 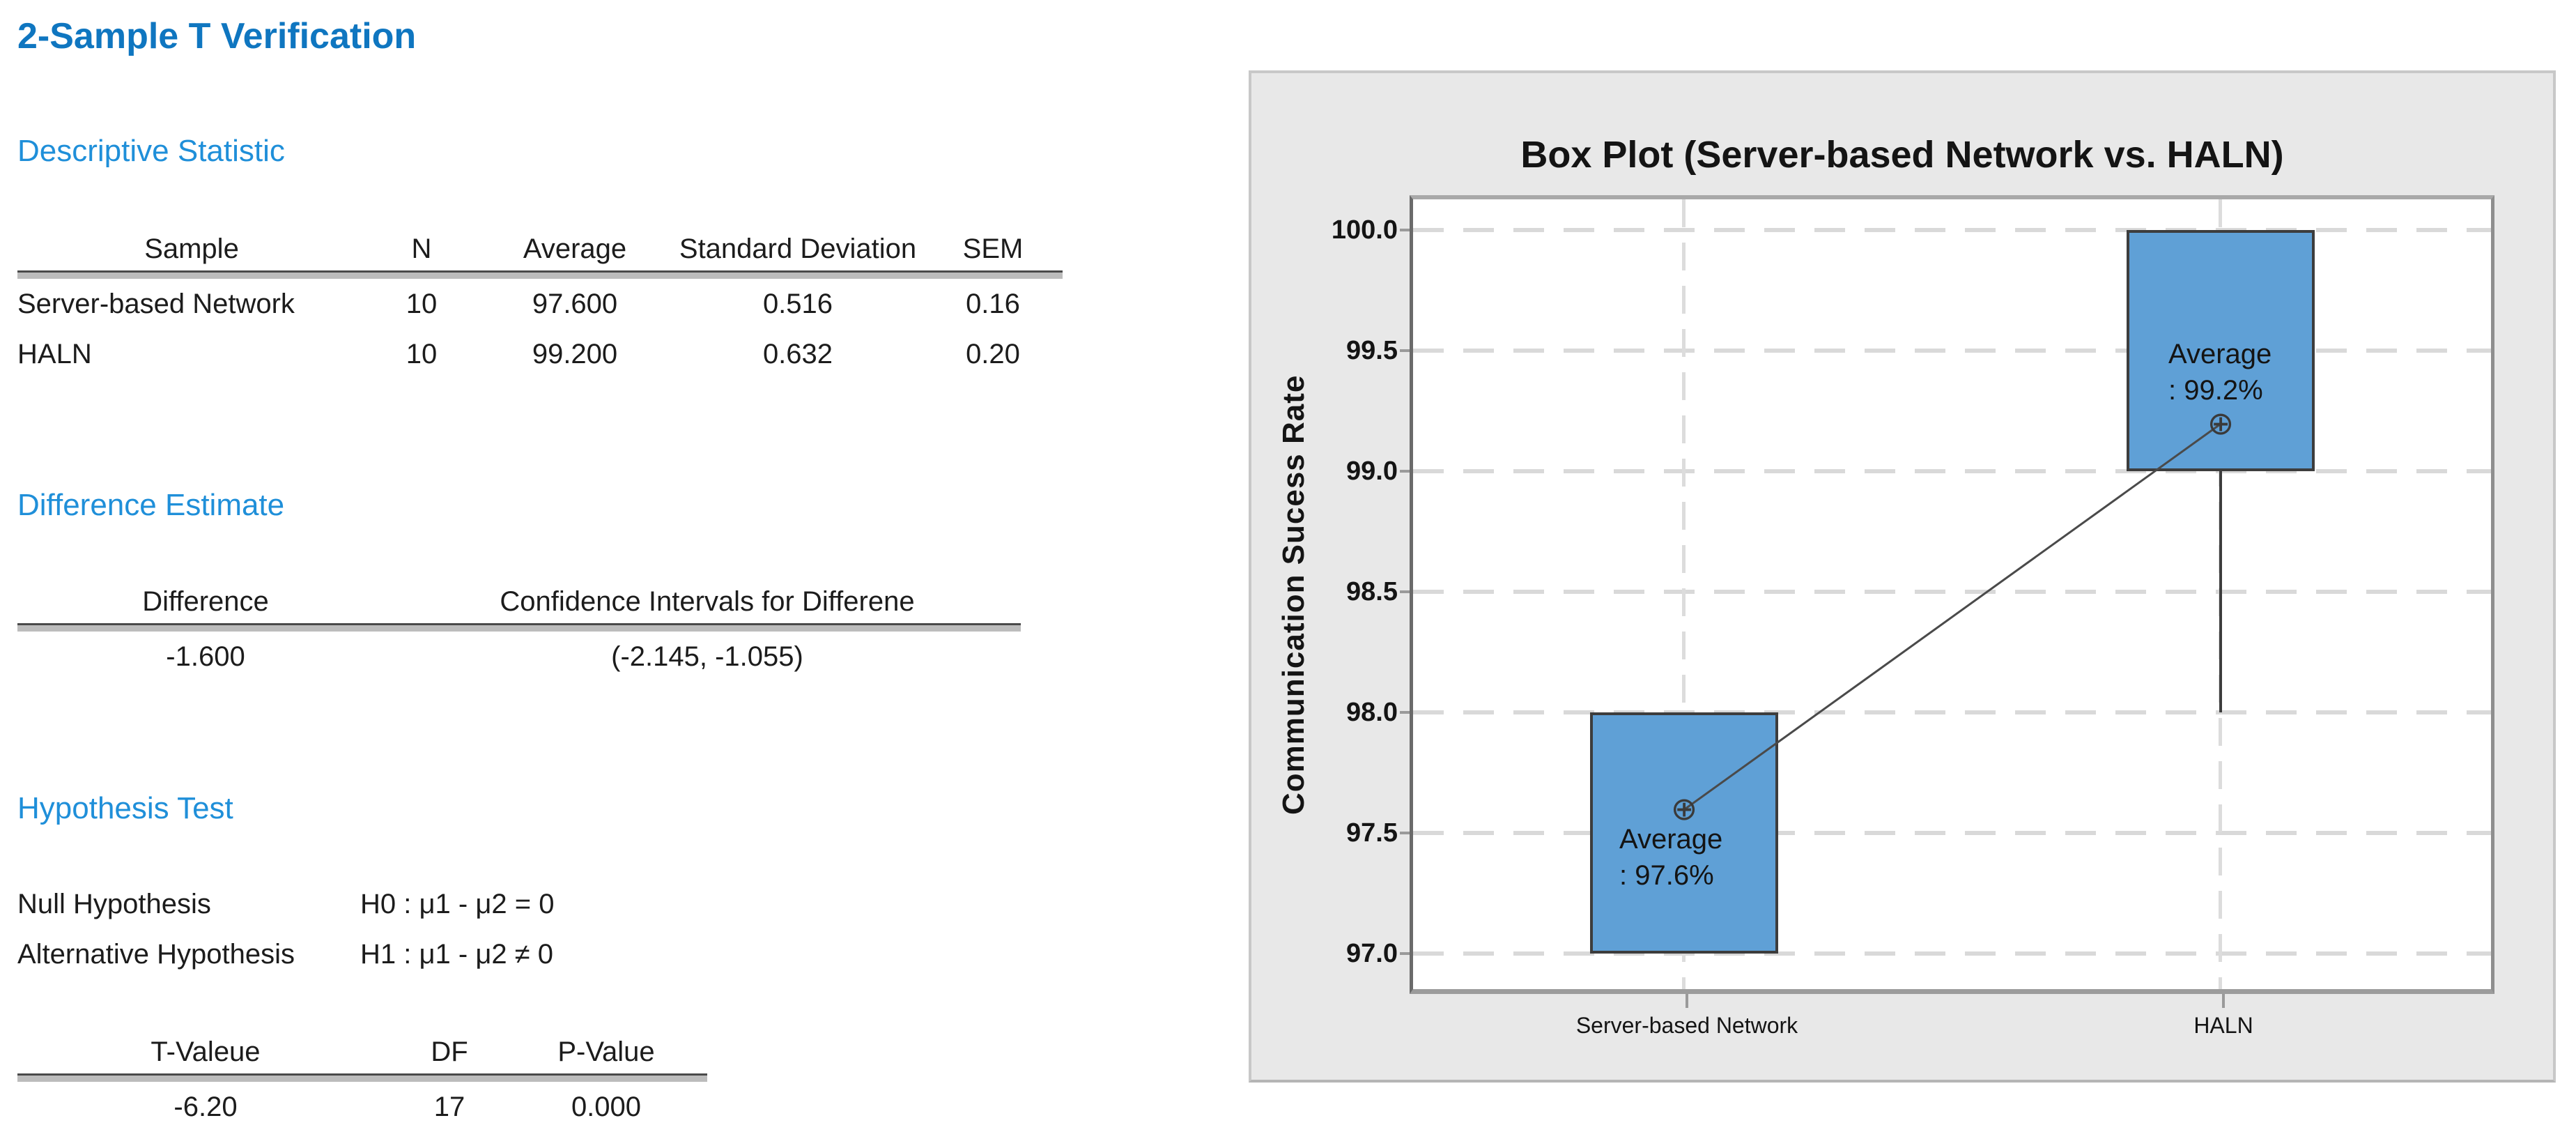 What do you see at coordinates (1372, 591) in the screenshot?
I see `y-tick-label: 98.5` at bounding box center [1372, 591].